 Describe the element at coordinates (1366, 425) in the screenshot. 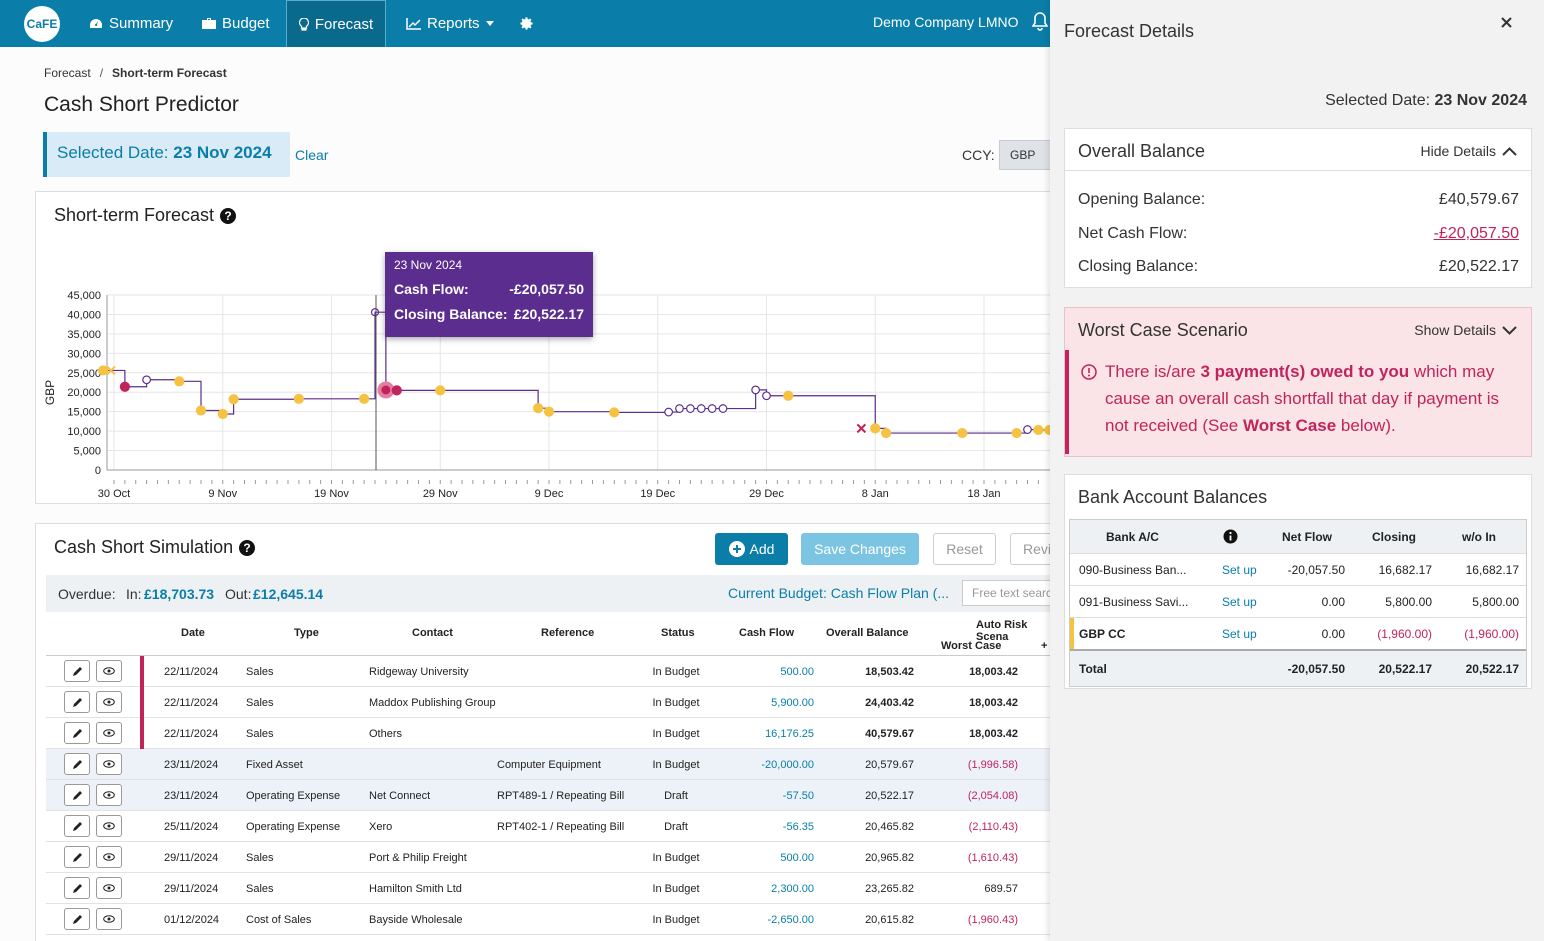

I see `alert-text-3: below).` at that location.